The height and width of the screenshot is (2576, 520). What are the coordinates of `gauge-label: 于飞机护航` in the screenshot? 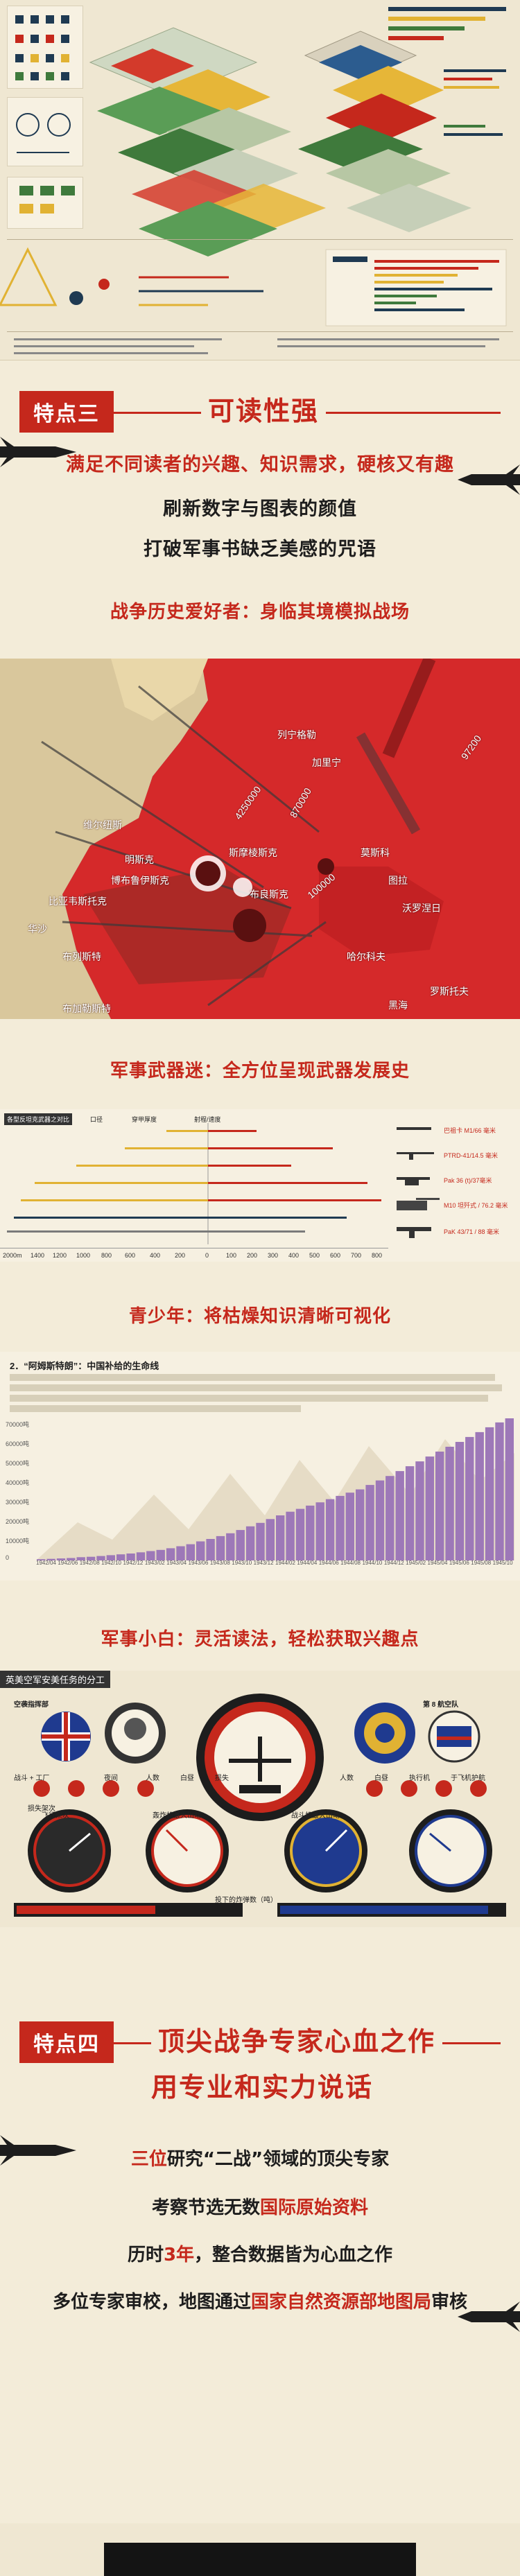 It's located at (468, 1778).